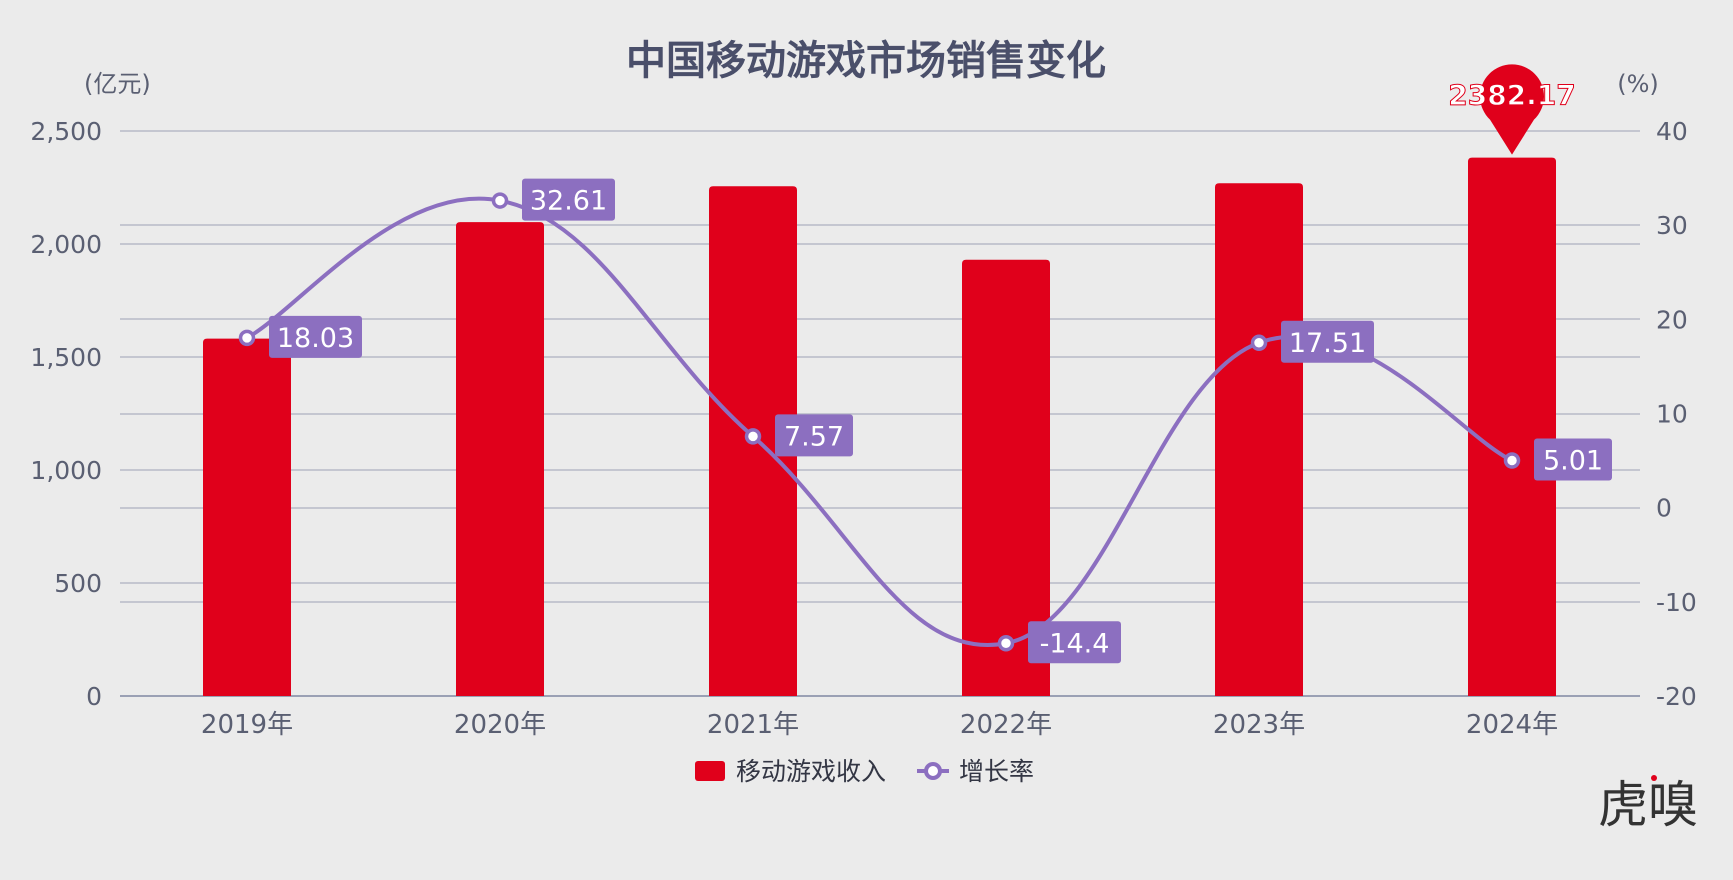  I want to click on growth-rate-label: 5.01, so click(1573, 460).